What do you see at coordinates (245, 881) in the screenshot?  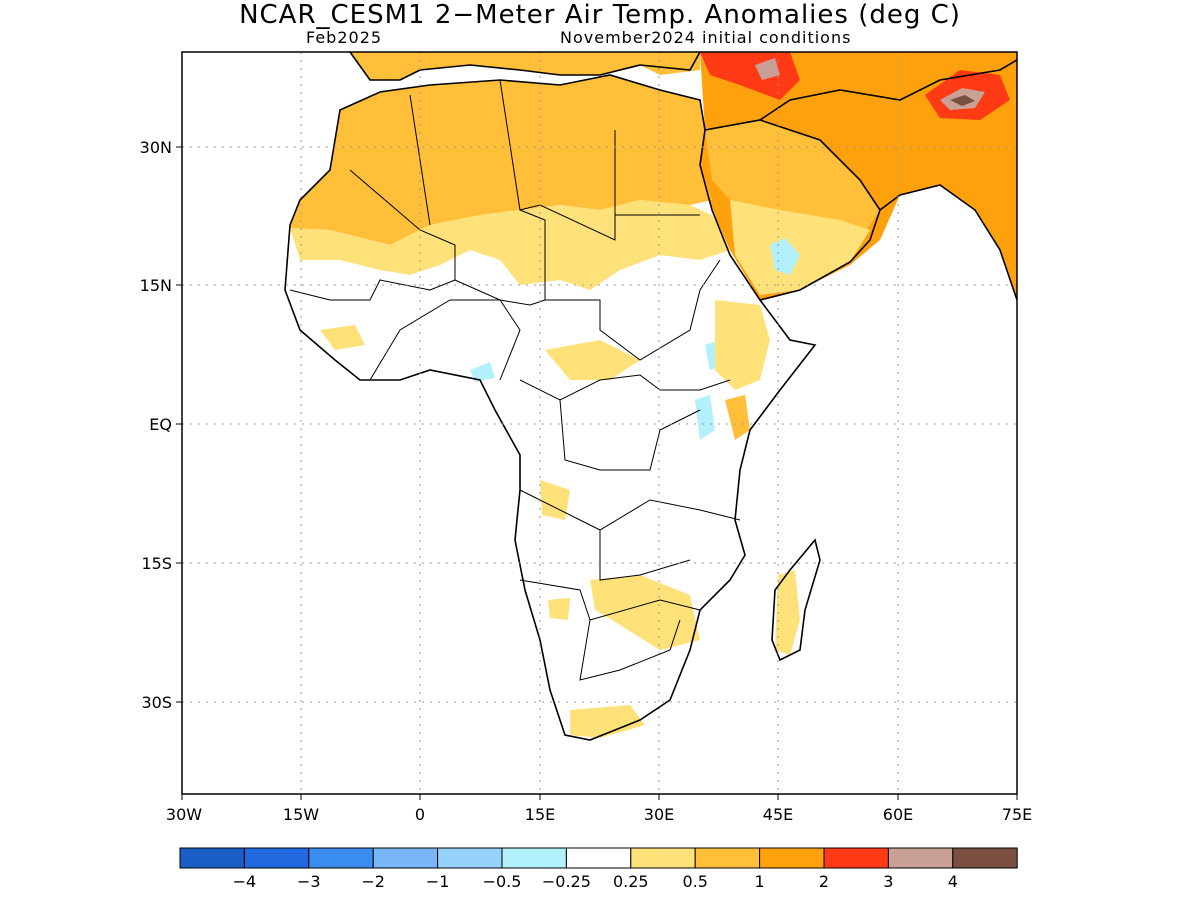 I see `colorbar-label: −4` at bounding box center [245, 881].